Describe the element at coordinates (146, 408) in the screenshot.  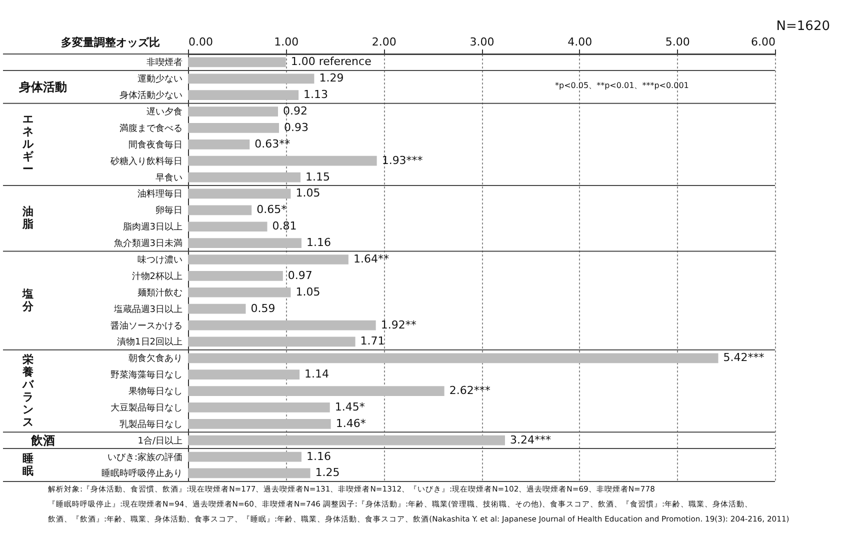
I see `y-tick-label: 大豆製品毎日なし` at that location.